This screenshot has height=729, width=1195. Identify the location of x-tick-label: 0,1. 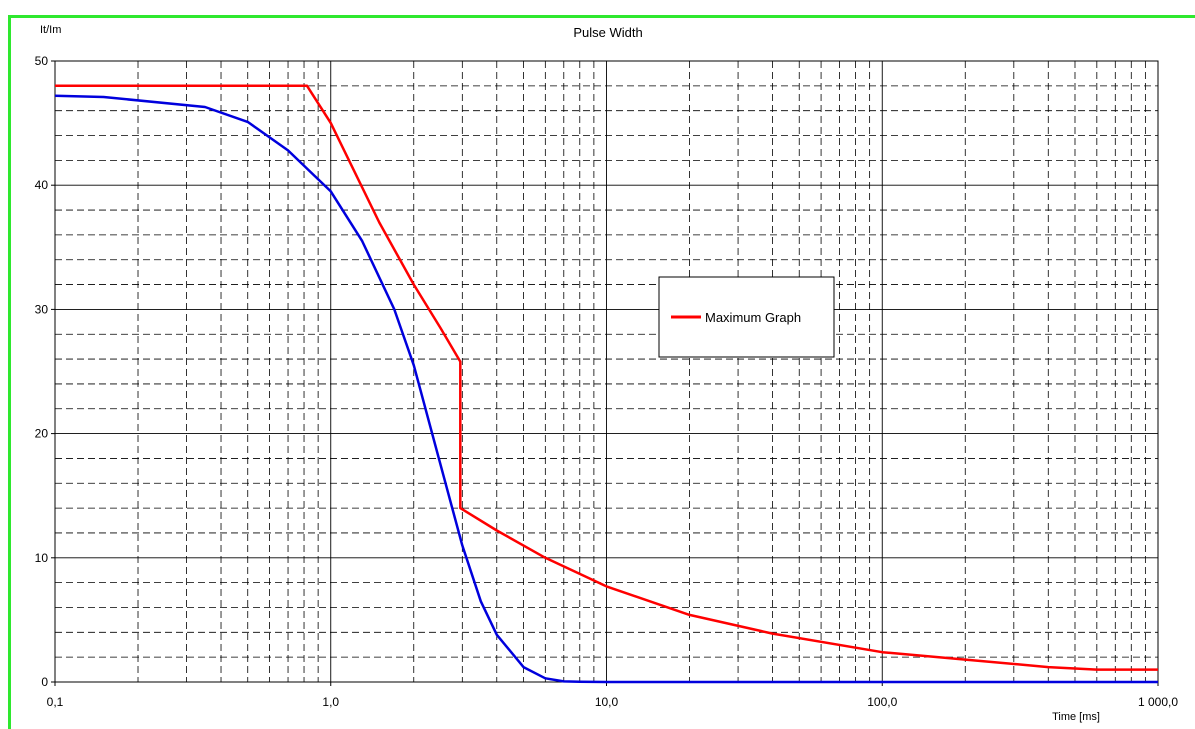
(55, 702).